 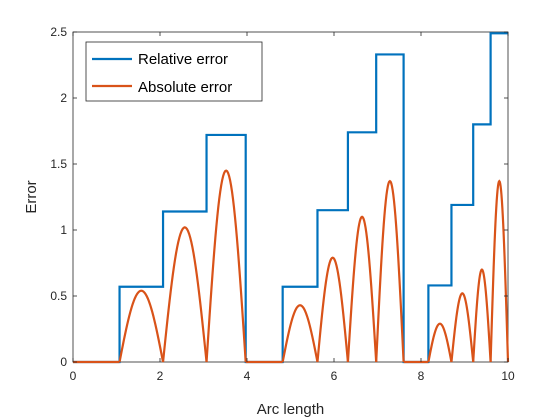 What do you see at coordinates (63, 98) in the screenshot?
I see `y-tick-label: 2` at bounding box center [63, 98].